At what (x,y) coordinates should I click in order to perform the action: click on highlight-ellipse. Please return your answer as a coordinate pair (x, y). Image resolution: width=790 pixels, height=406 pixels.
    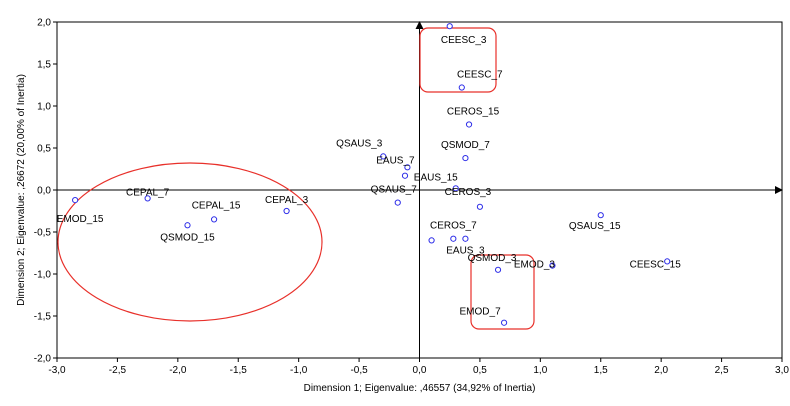
    Looking at the image, I should click on (190, 242).